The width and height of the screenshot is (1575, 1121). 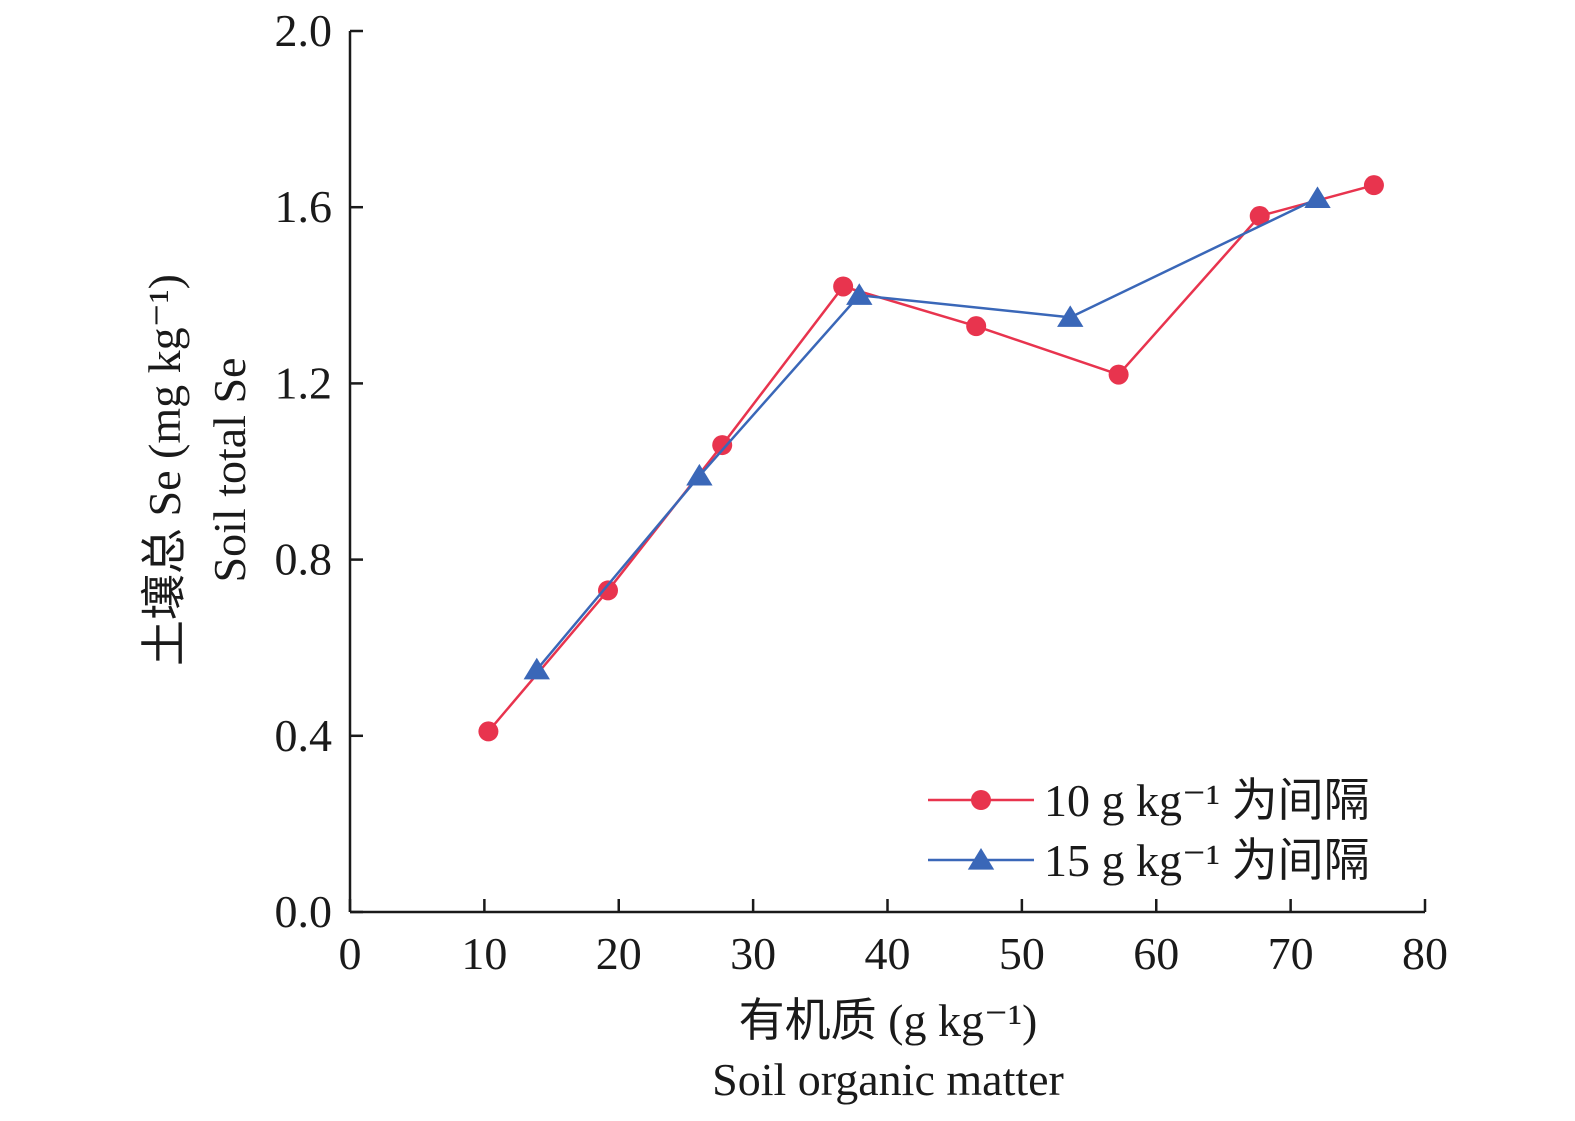 What do you see at coordinates (304, 559) in the screenshot?
I see `y-tick-label: 0.8` at bounding box center [304, 559].